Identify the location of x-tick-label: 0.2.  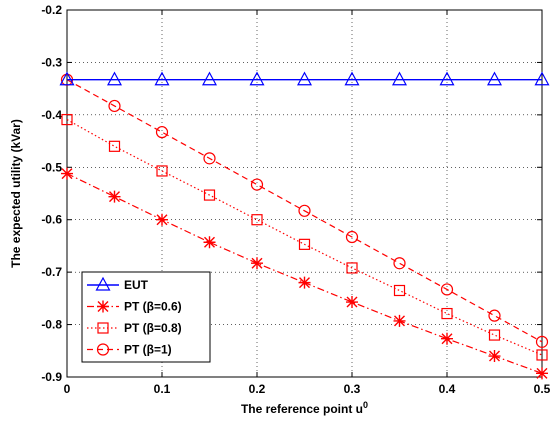
(257, 389).